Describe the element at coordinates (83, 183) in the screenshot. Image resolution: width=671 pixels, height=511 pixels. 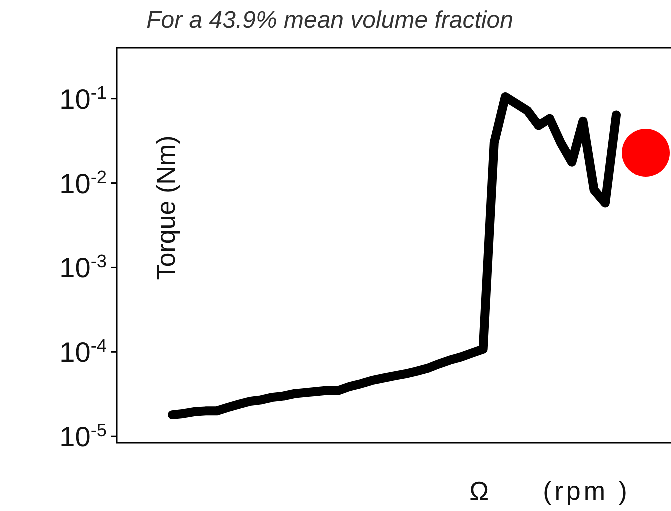
I see `y-tick-label: 10$^{-2}$` at that location.